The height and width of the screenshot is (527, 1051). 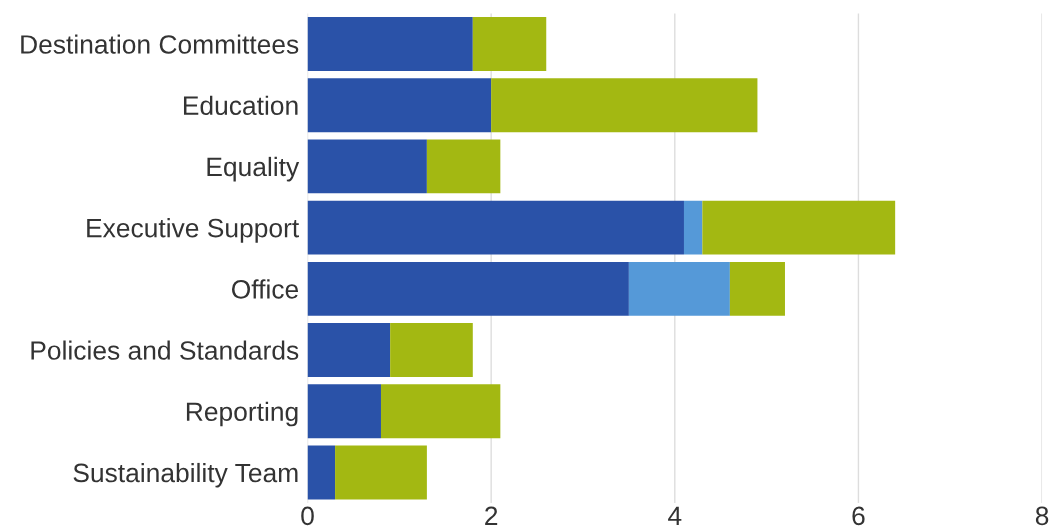 What do you see at coordinates (1042, 516) in the screenshot?
I see `x-tick-label: 8` at bounding box center [1042, 516].